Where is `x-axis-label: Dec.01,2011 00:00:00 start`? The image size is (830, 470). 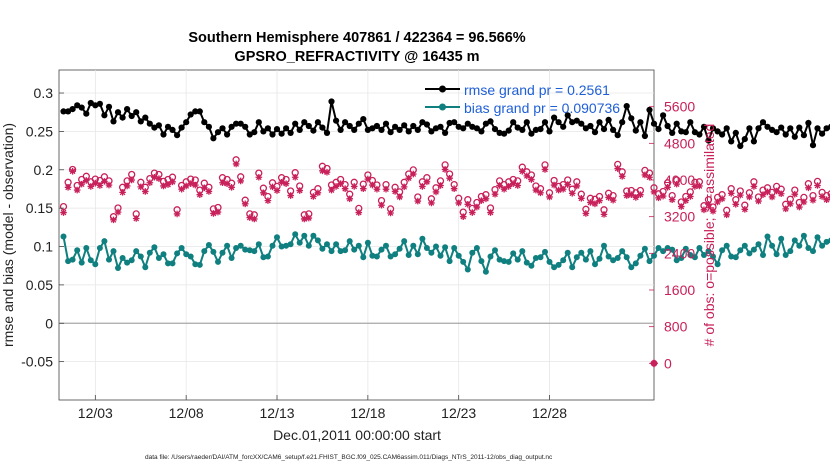 x-axis-label: Dec.01,2011 00:00:00 start is located at coordinates (357, 435).